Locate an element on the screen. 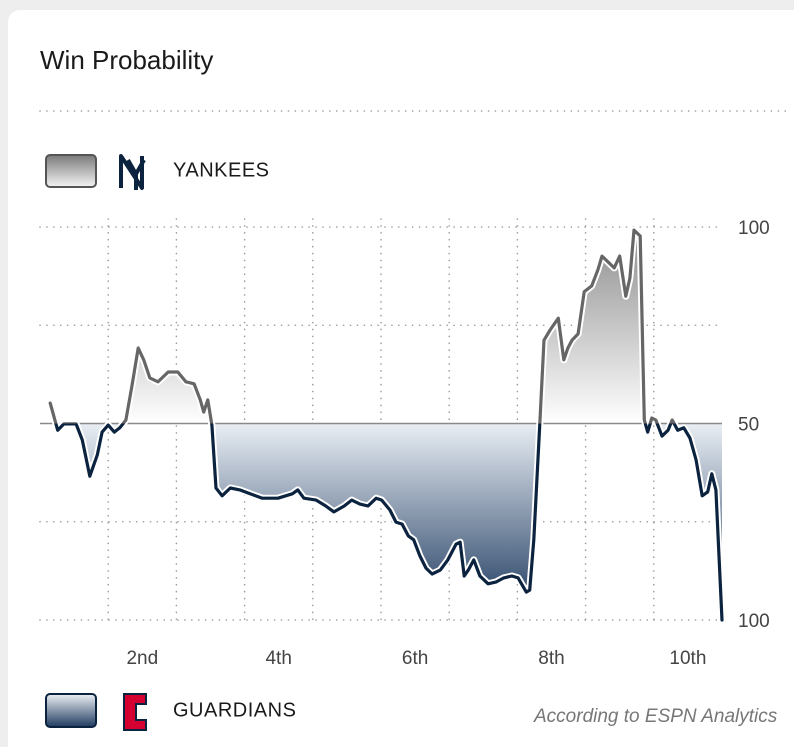  x-tick-label: 6th is located at coordinates (415, 658).